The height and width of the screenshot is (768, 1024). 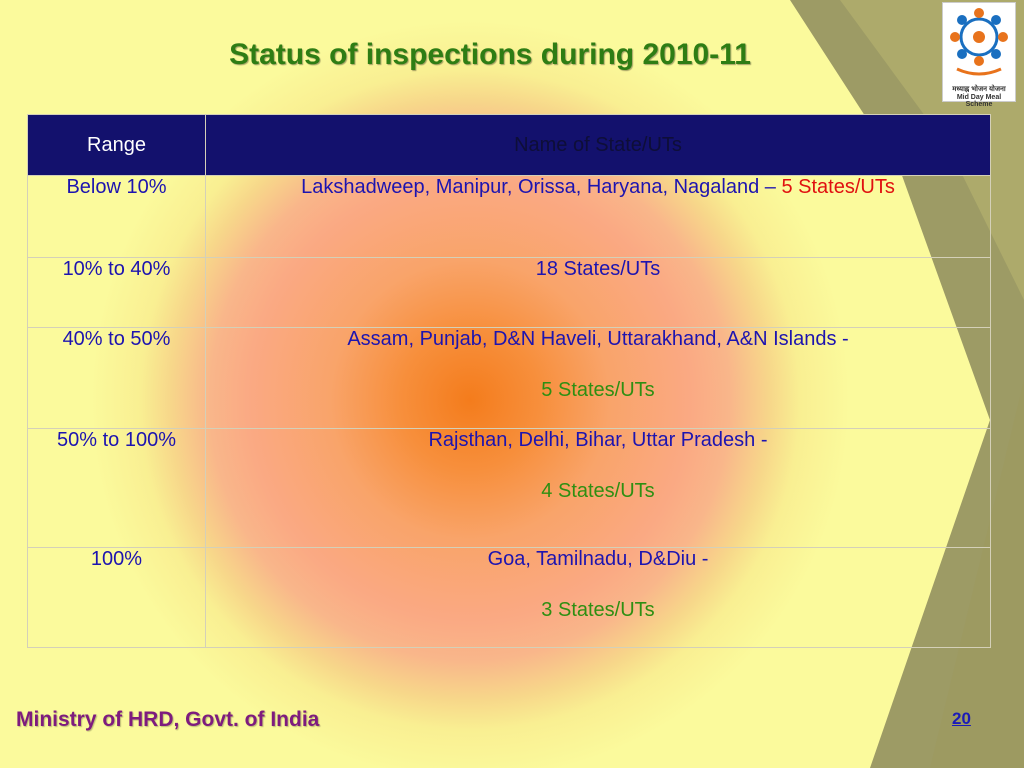 I want to click on range-cell: 50% to 100%, so click(x=116, y=488).